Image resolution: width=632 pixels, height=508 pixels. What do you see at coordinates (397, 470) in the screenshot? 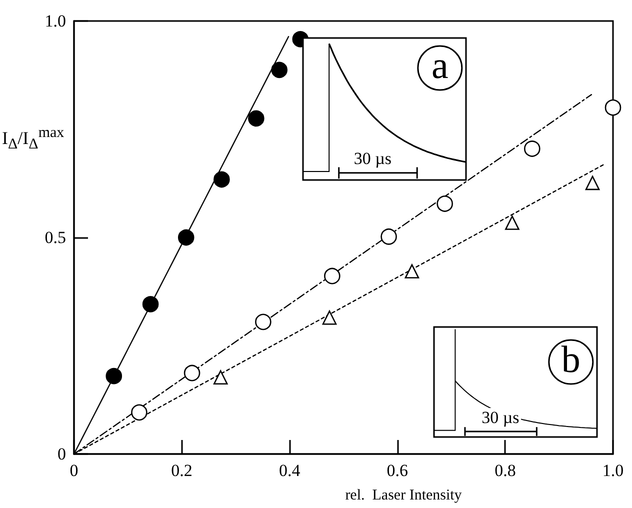
I see `x-tick-label: 0.6` at bounding box center [397, 470].